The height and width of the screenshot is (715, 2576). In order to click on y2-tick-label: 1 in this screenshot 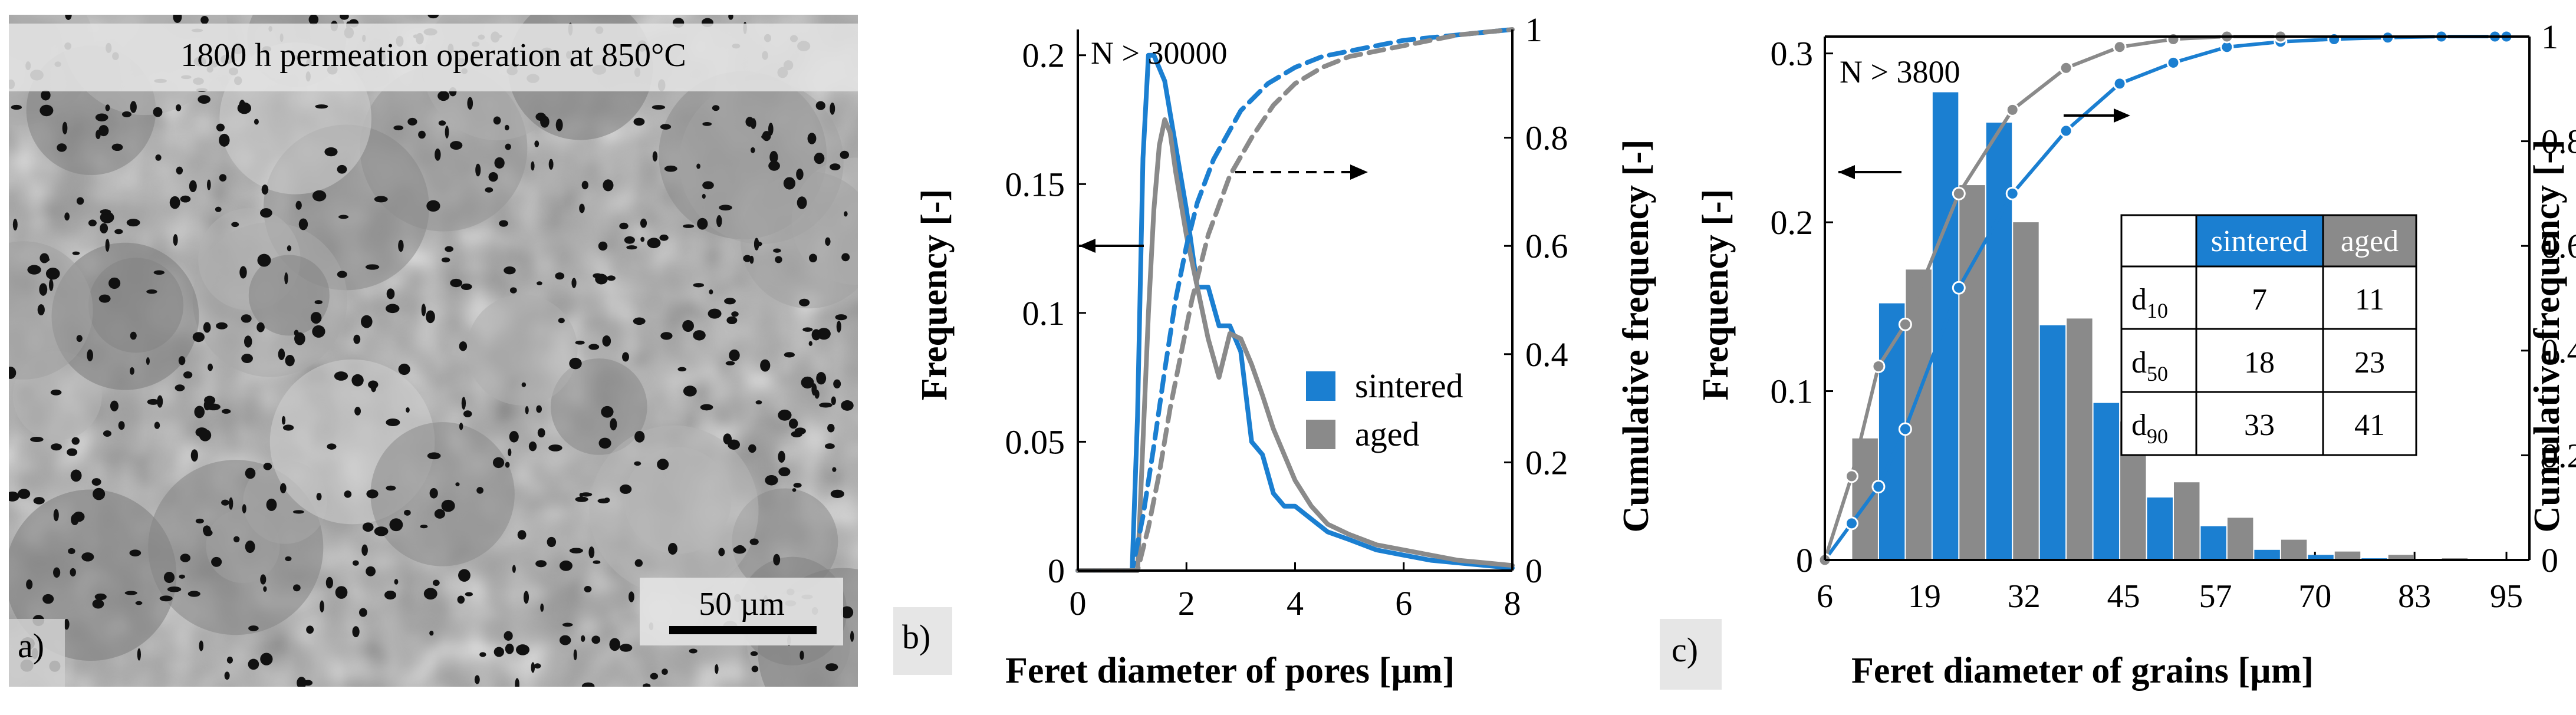, I will do `click(1533, 30)`.